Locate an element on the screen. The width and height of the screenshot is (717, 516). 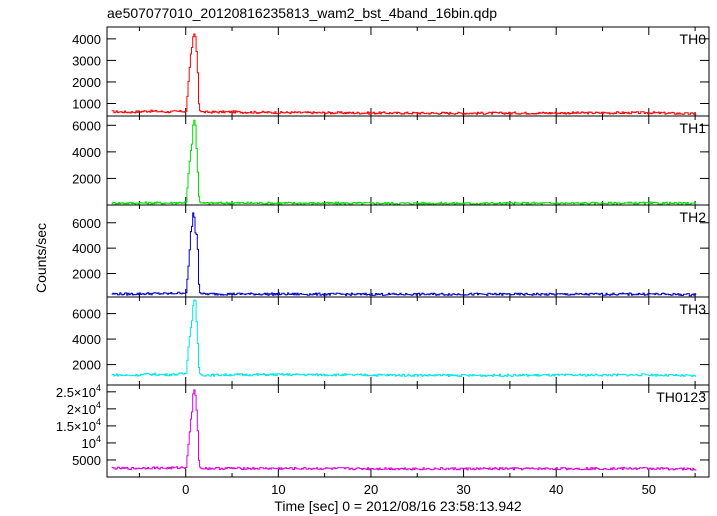
x-tick-label: 40 is located at coordinates (556, 489).